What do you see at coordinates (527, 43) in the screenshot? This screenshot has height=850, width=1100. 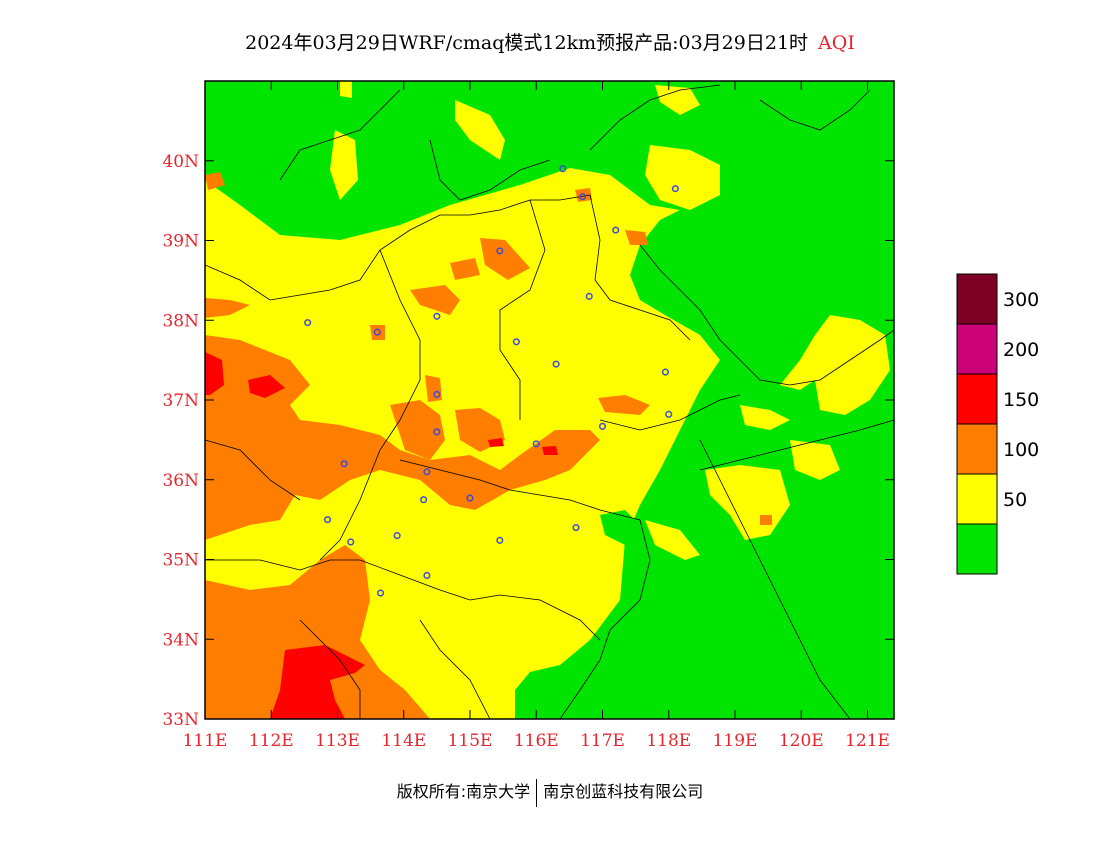 I see `title-text: 2024年03月29日WRF/cmaq模式12km预报产品:03月29日21时` at bounding box center [527, 43].